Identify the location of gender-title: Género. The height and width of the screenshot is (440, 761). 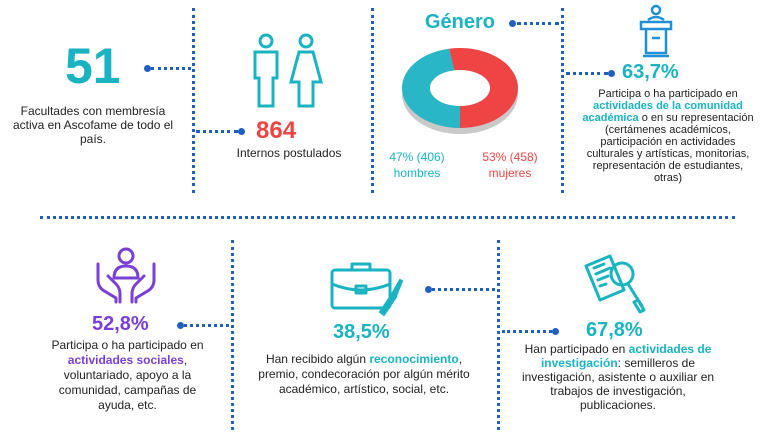
(460, 22).